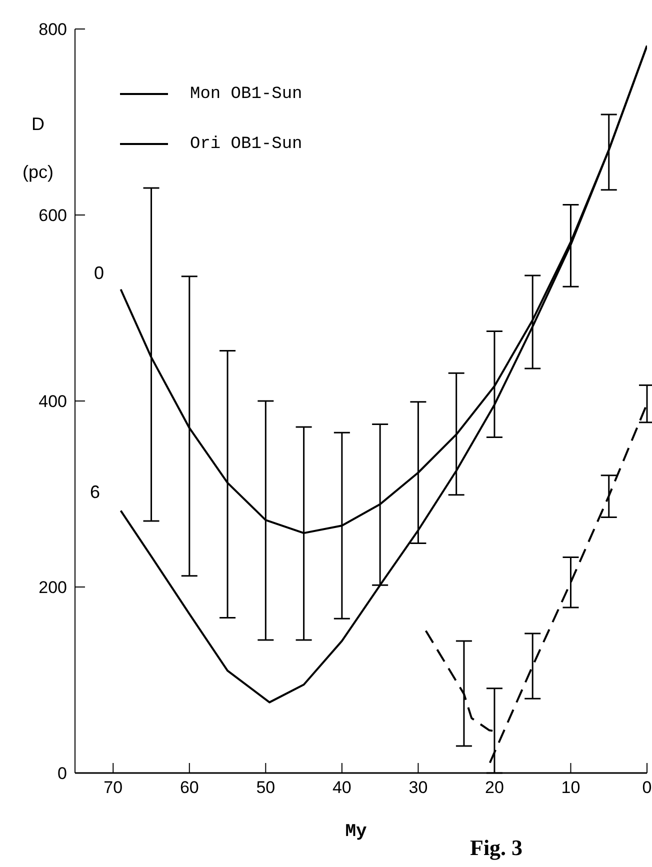 Image resolution: width=652 pixels, height=867 pixels. Describe the element at coordinates (113, 788) in the screenshot. I see `x-tick-label: 70` at that location.